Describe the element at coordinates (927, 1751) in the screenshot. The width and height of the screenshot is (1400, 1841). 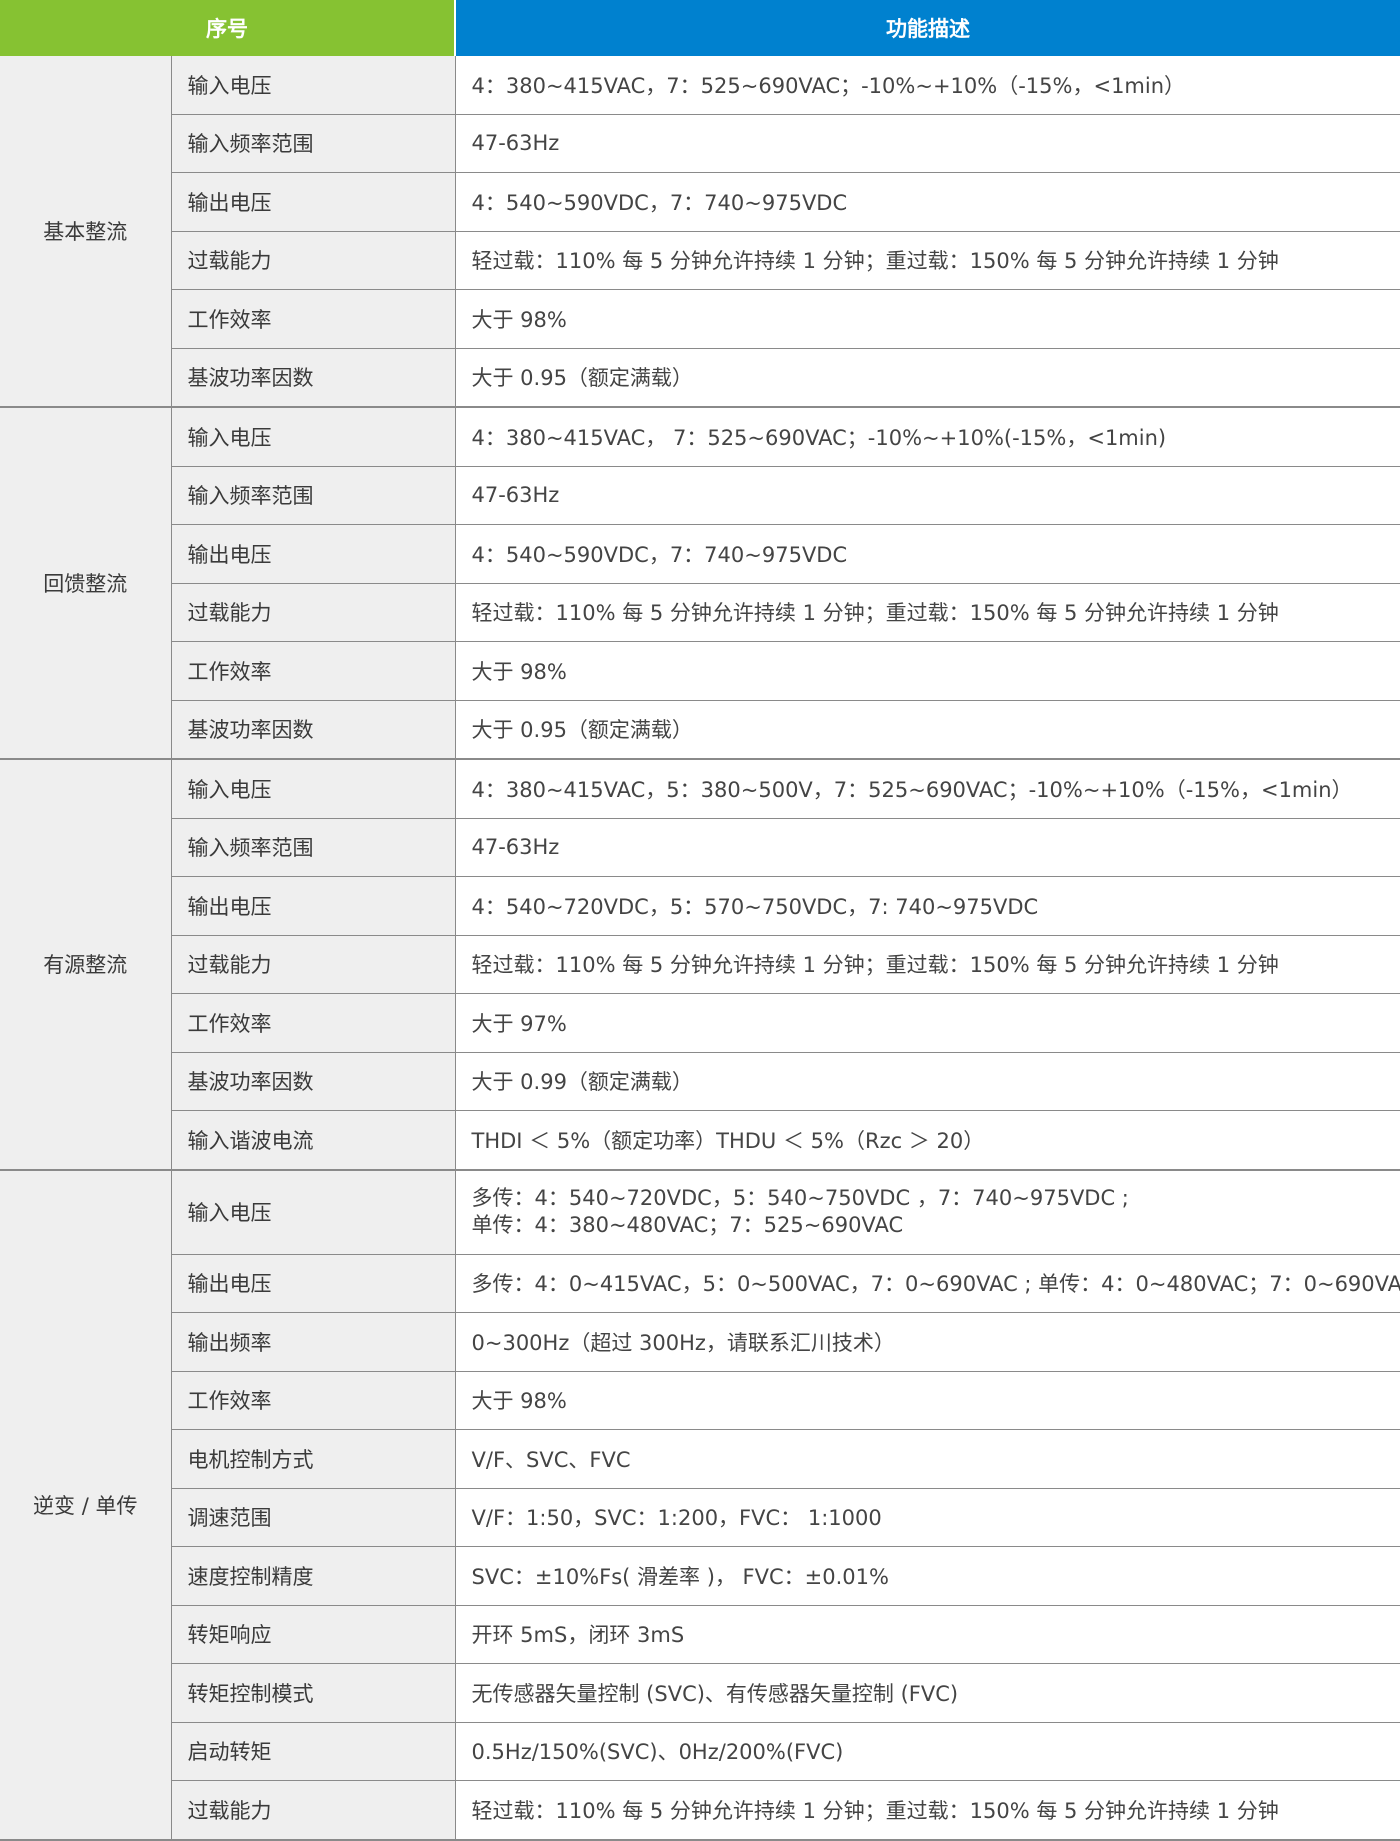
I see `item-description: 0.5Hz/150%(SVC)、0Hz/200%(FVC)` at that location.